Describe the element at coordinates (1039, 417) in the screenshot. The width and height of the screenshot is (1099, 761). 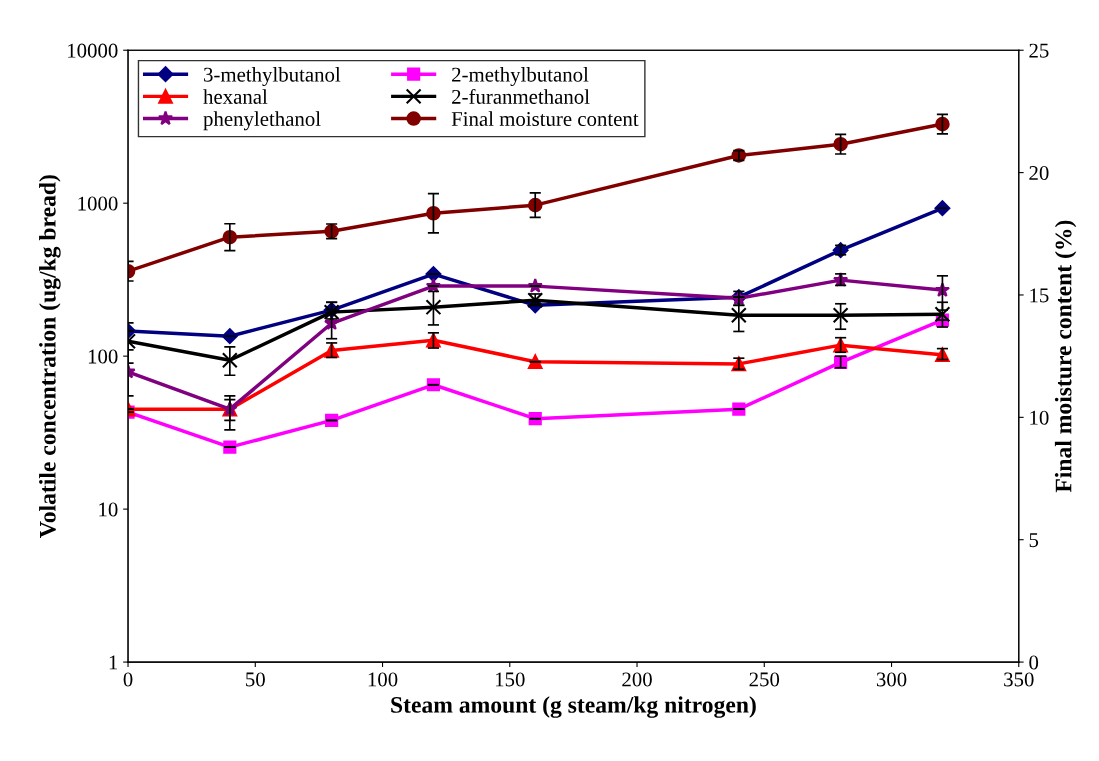
I see `y2-tick-label: 10` at that location.